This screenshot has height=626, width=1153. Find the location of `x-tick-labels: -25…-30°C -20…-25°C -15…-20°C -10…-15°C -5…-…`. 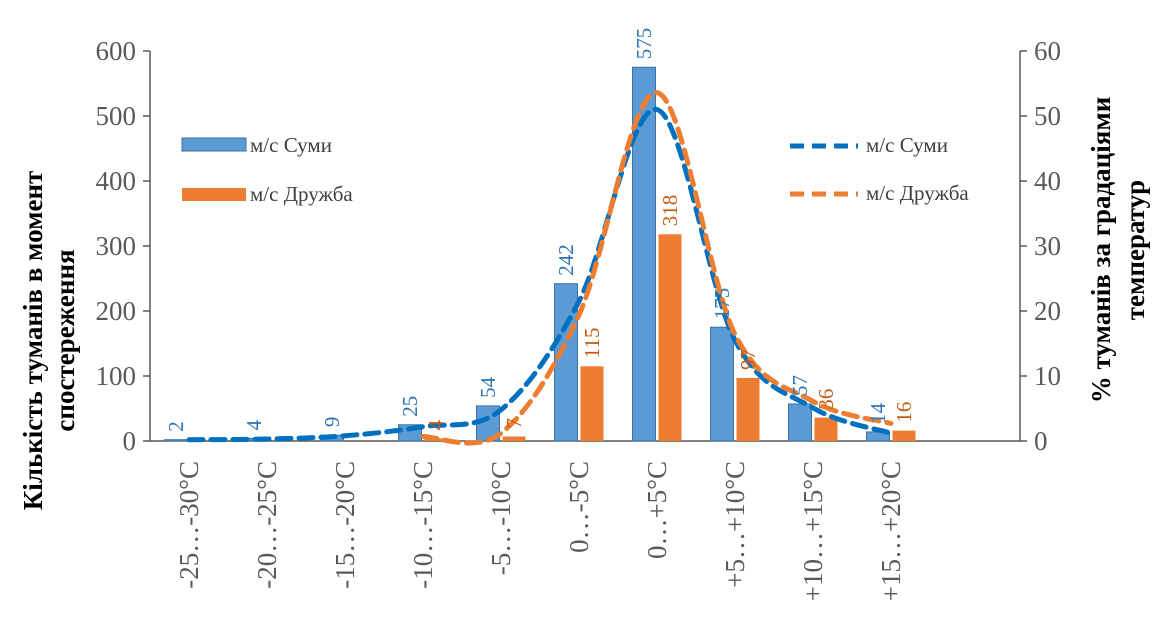

x-tick-labels: -25…-30°C -20…-25°C -15…-20°C -10…-15°C -5…-… is located at coordinates (540, 531).